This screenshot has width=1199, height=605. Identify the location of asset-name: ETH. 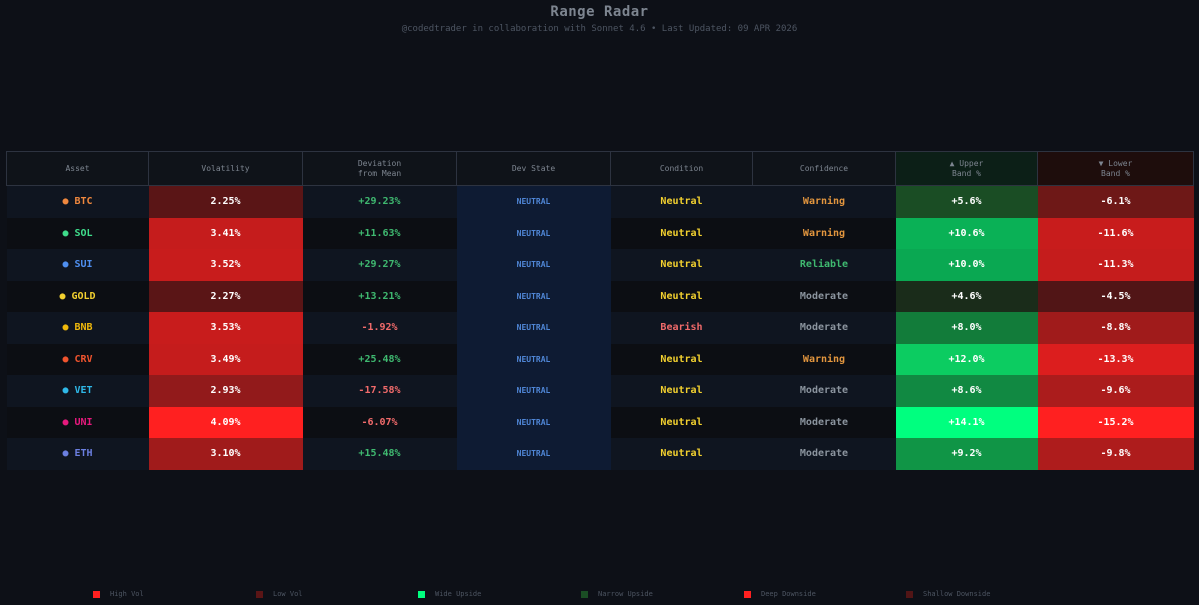
(83, 454).